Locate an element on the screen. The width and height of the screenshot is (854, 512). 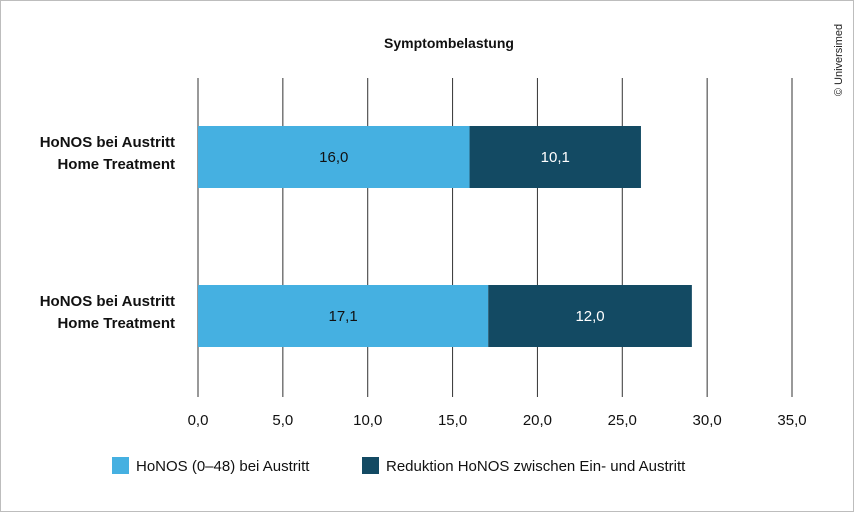
x-tick-label: 10,0 is located at coordinates (367, 420).